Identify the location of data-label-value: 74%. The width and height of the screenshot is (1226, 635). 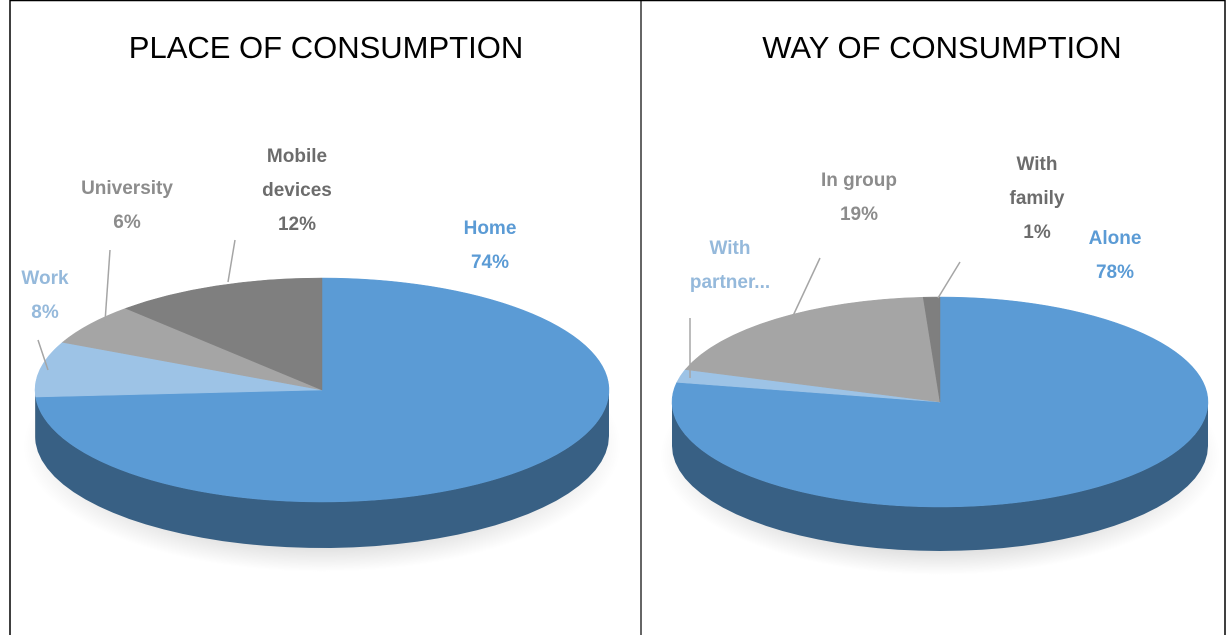
(490, 262).